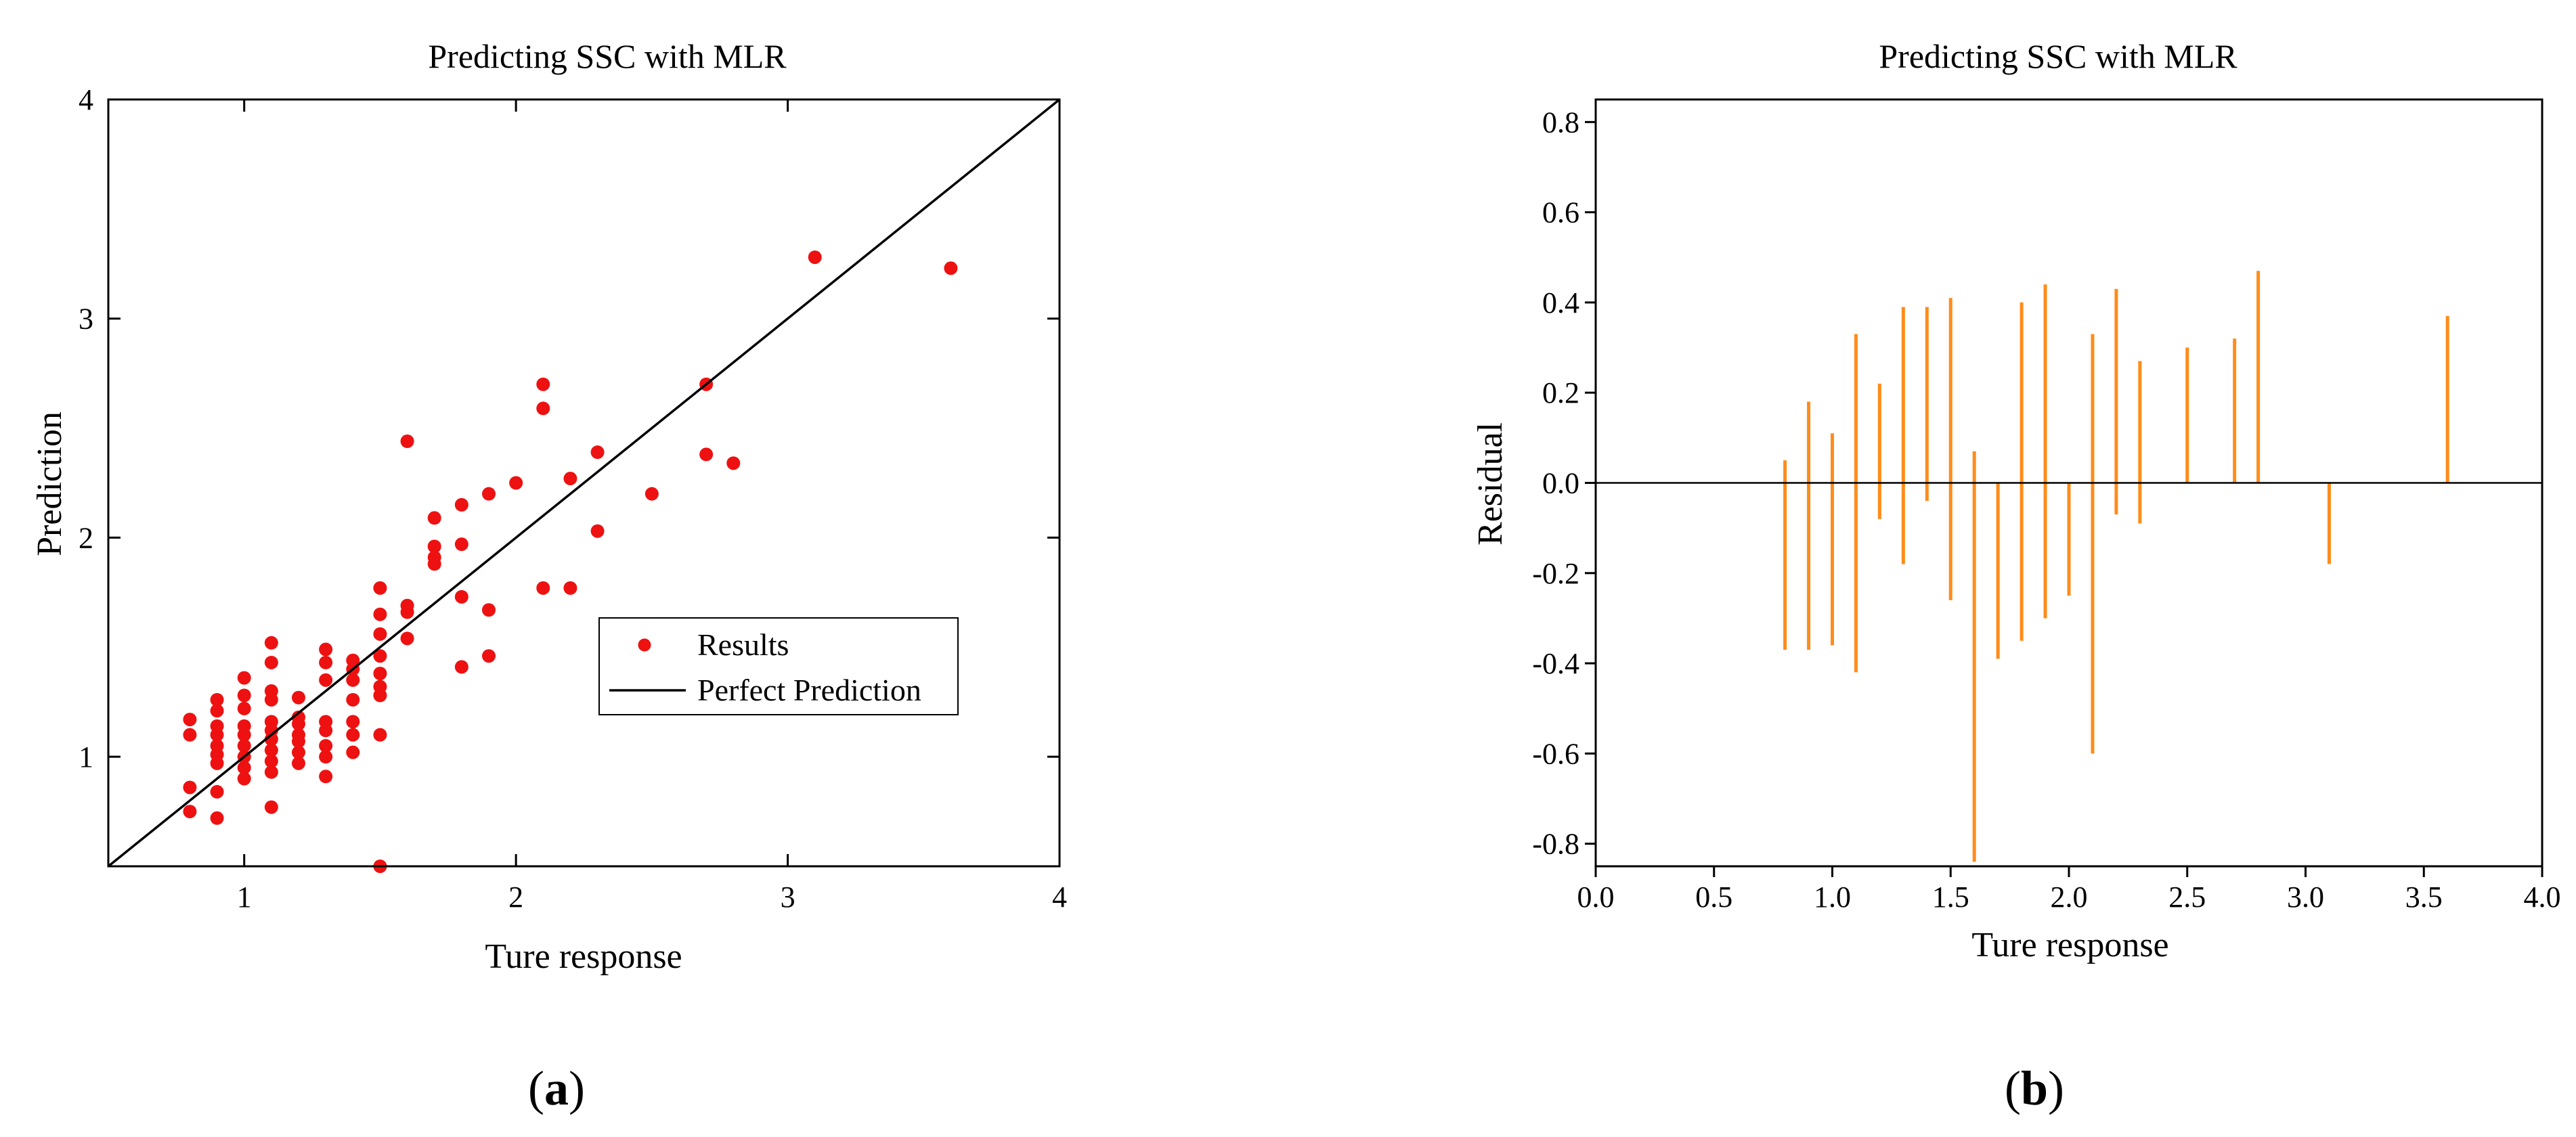 This screenshot has width=2576, height=1137. I want to click on panel-b-title: Predicting SSC with MLR, so click(2058, 56).